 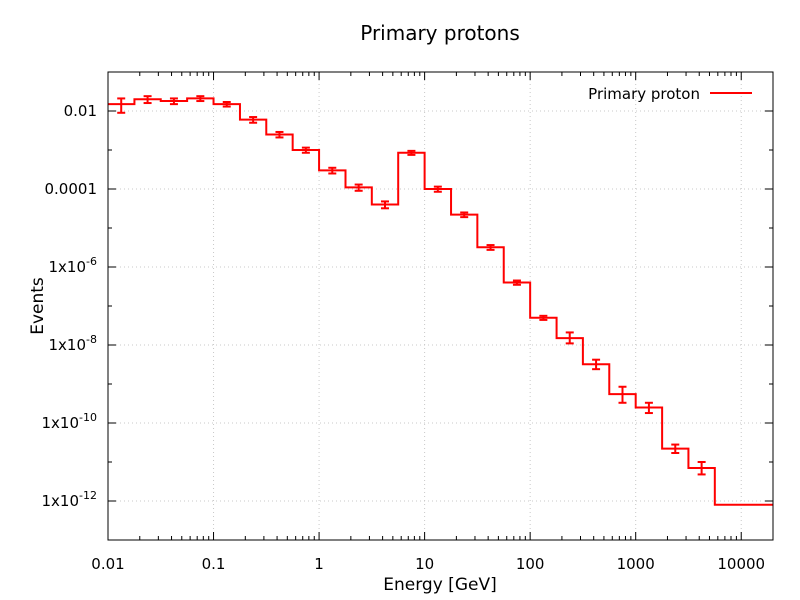 I want to click on x-tick-label: 1, so click(x=319, y=564).